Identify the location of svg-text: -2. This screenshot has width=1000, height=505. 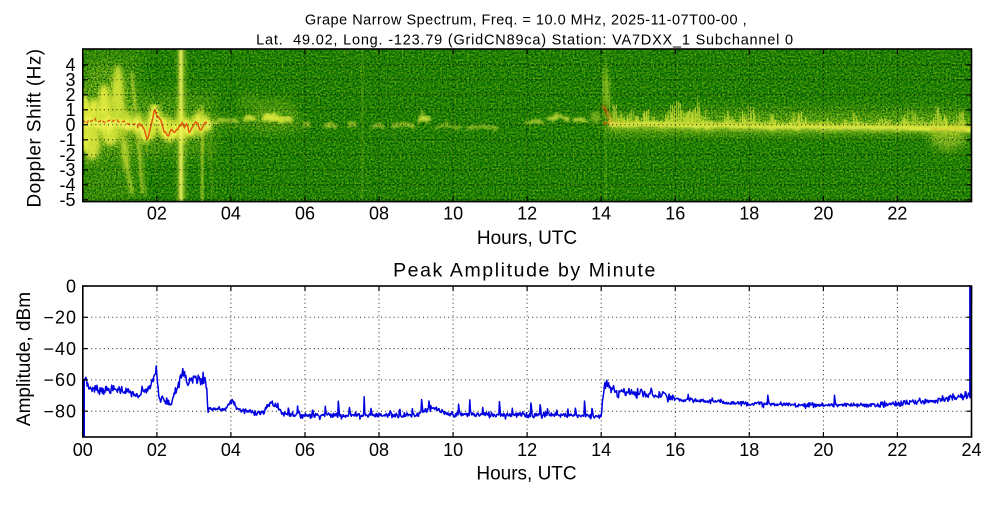
(67, 155).